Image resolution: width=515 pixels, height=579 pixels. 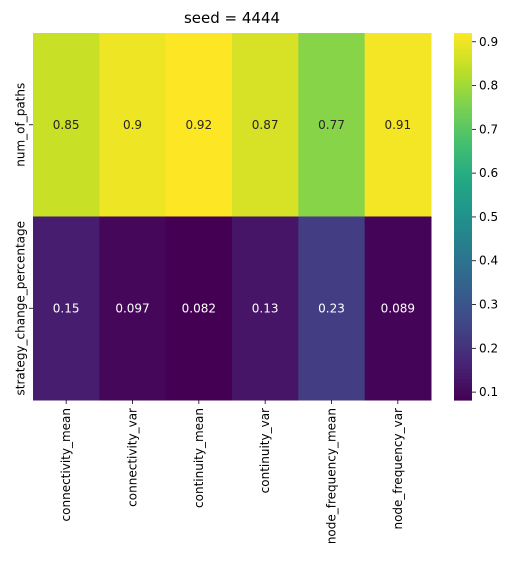 What do you see at coordinates (66, 464) in the screenshot?
I see `x-tick-label: connectivity_mean` at bounding box center [66, 464].